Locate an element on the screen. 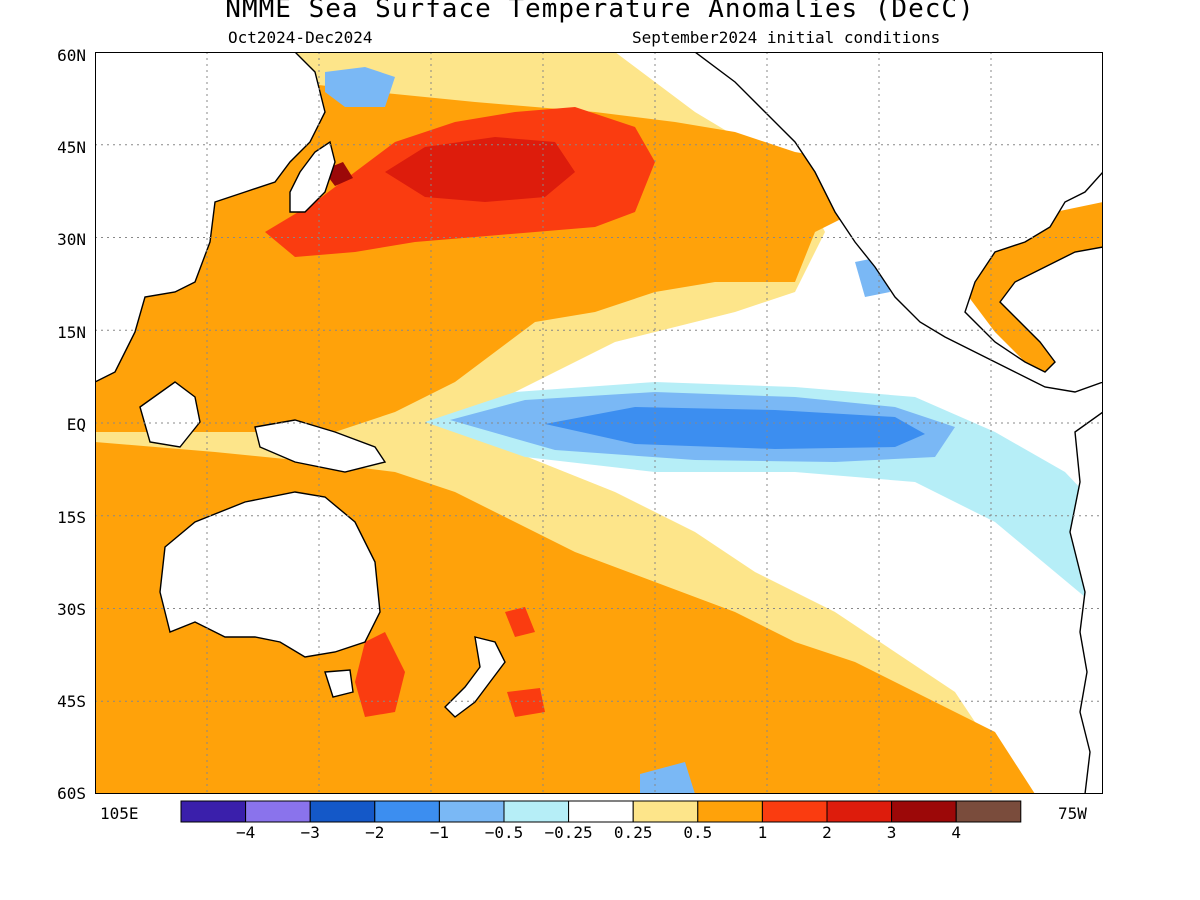 The image size is (1200, 900). legend-tick-label: 4 is located at coordinates (956, 832).